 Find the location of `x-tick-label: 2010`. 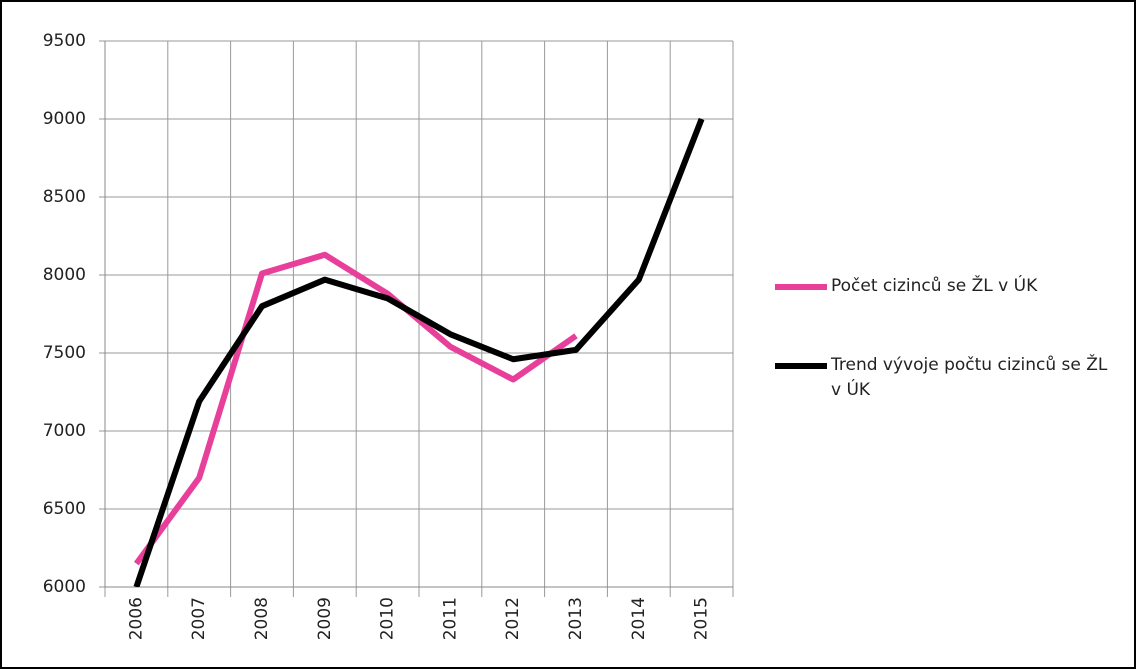

x-tick-label: 2010 is located at coordinates (388, 618).